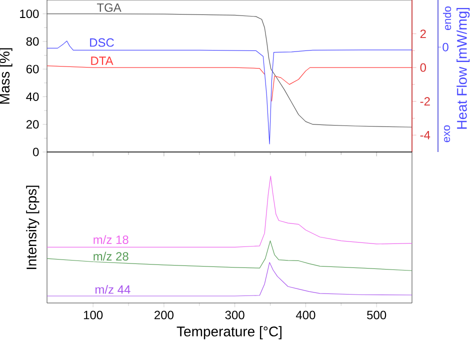 Image resolution: width=474 pixels, height=348 pixels. Describe the element at coordinates (32, 41) in the screenshot. I see `y-tick-label: 80` at that location.